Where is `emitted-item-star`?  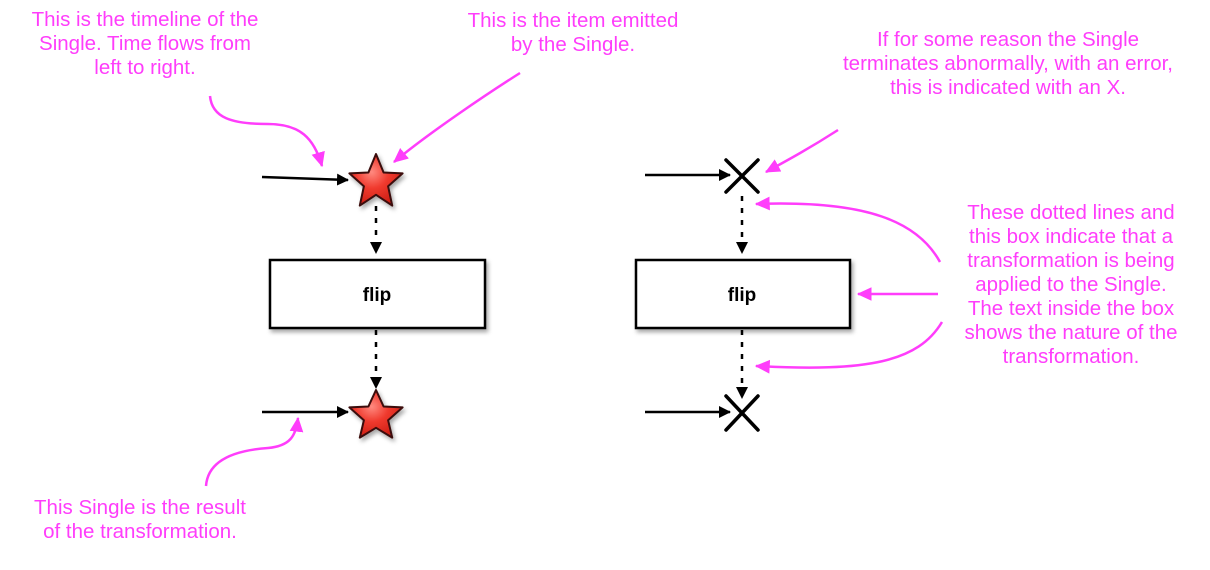 emitted-item-star is located at coordinates (376, 180).